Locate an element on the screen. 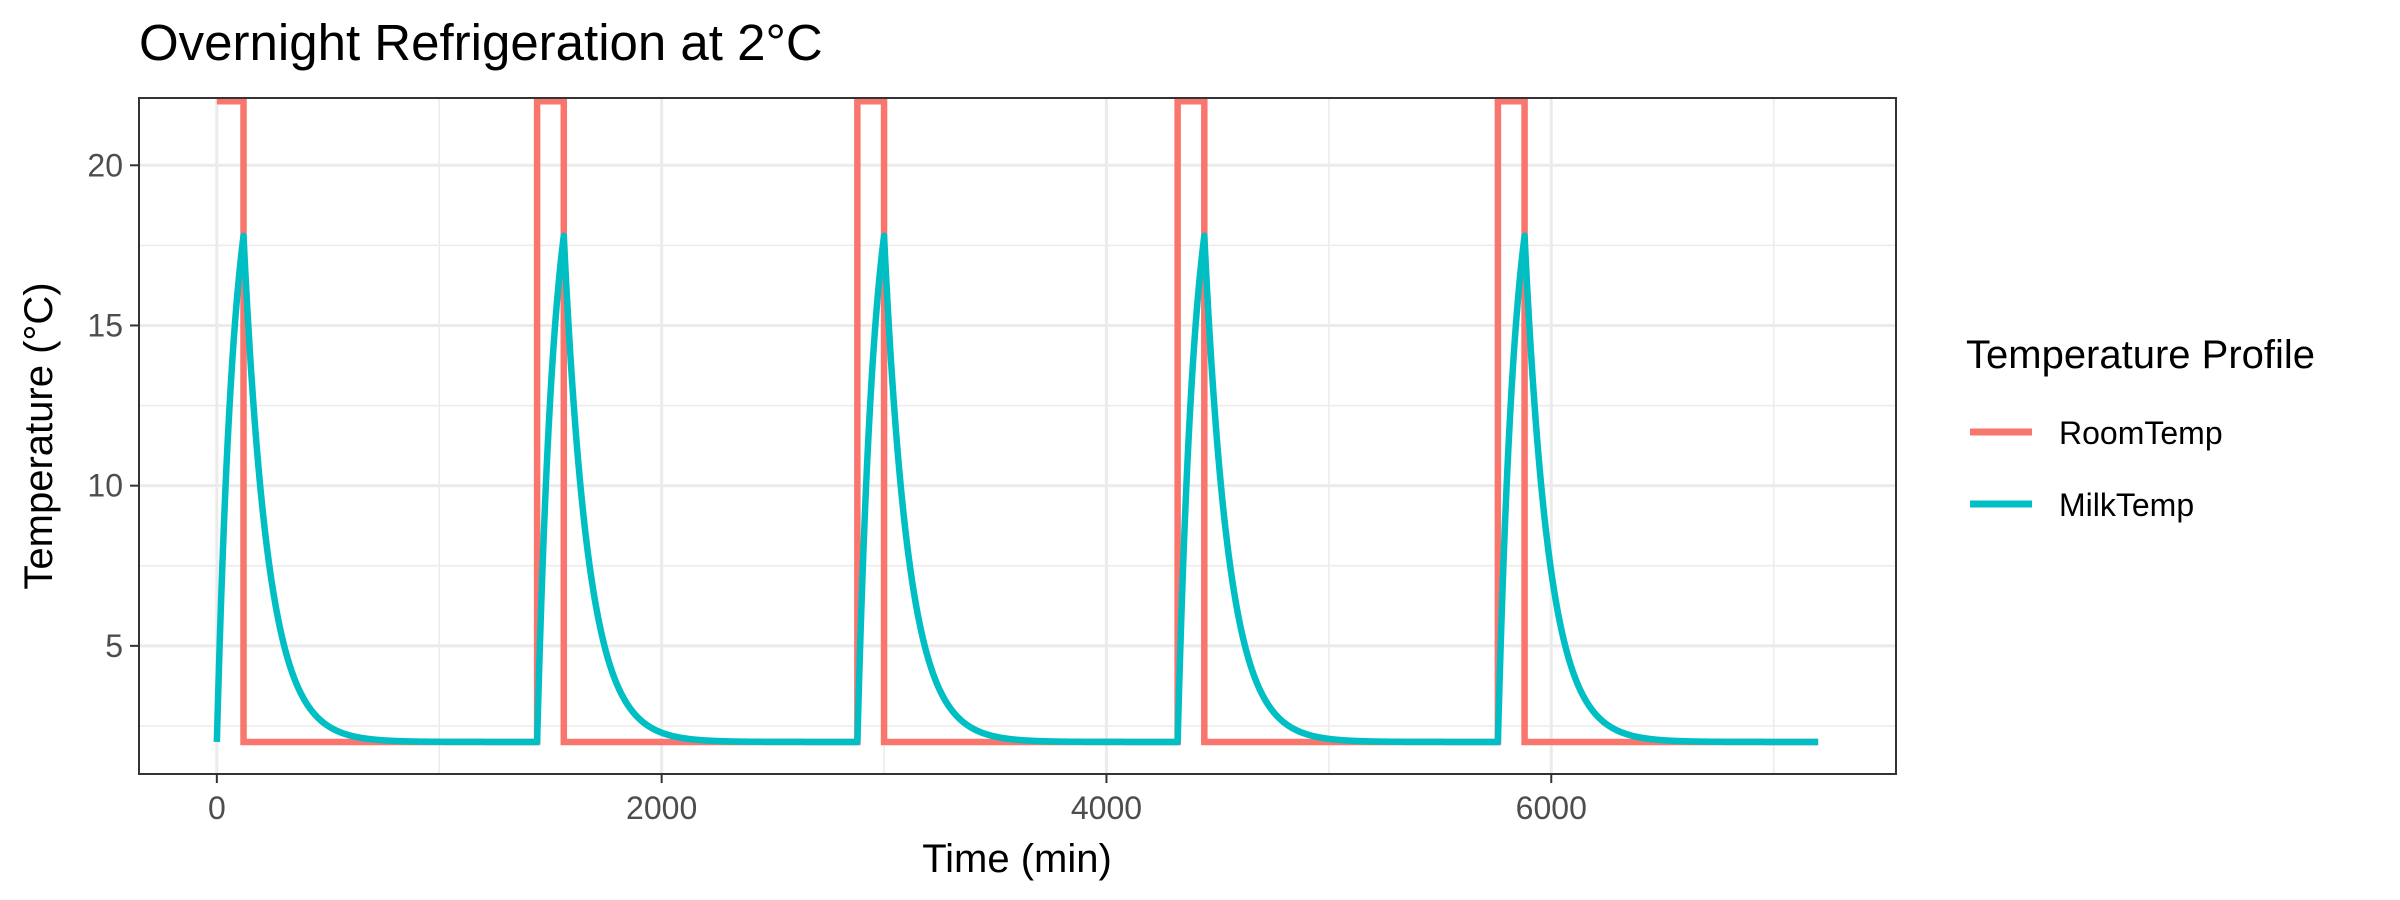  x-tick-label: 4000 is located at coordinates (1106, 808).